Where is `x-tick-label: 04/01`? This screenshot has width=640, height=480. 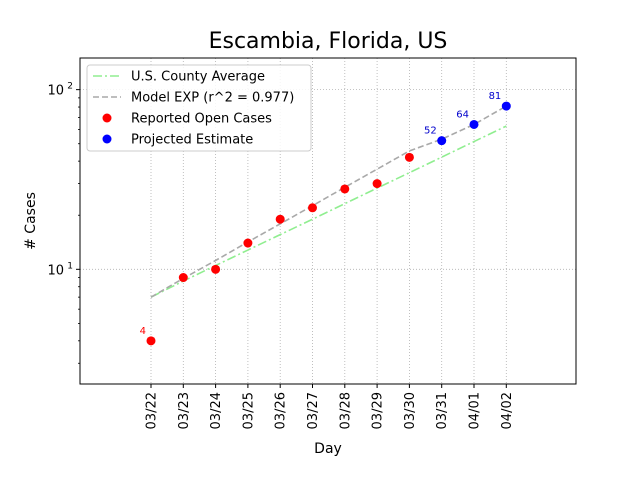 x-tick-label: 04/01 is located at coordinates (475, 410).